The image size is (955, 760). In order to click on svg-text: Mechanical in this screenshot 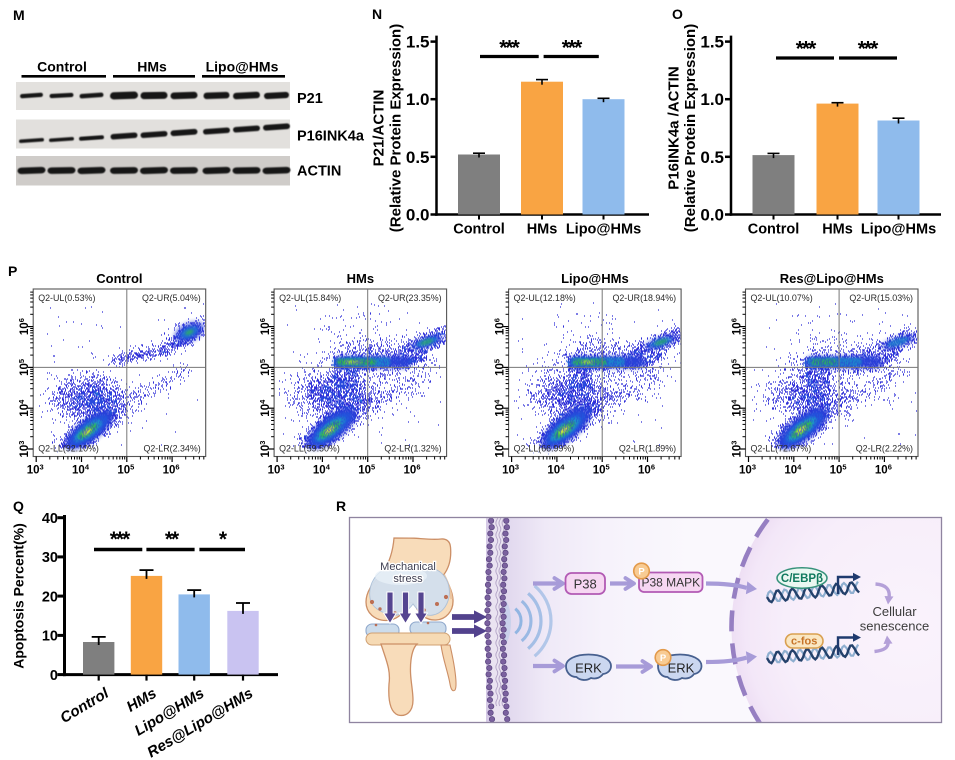, I will do `click(408, 567)`.